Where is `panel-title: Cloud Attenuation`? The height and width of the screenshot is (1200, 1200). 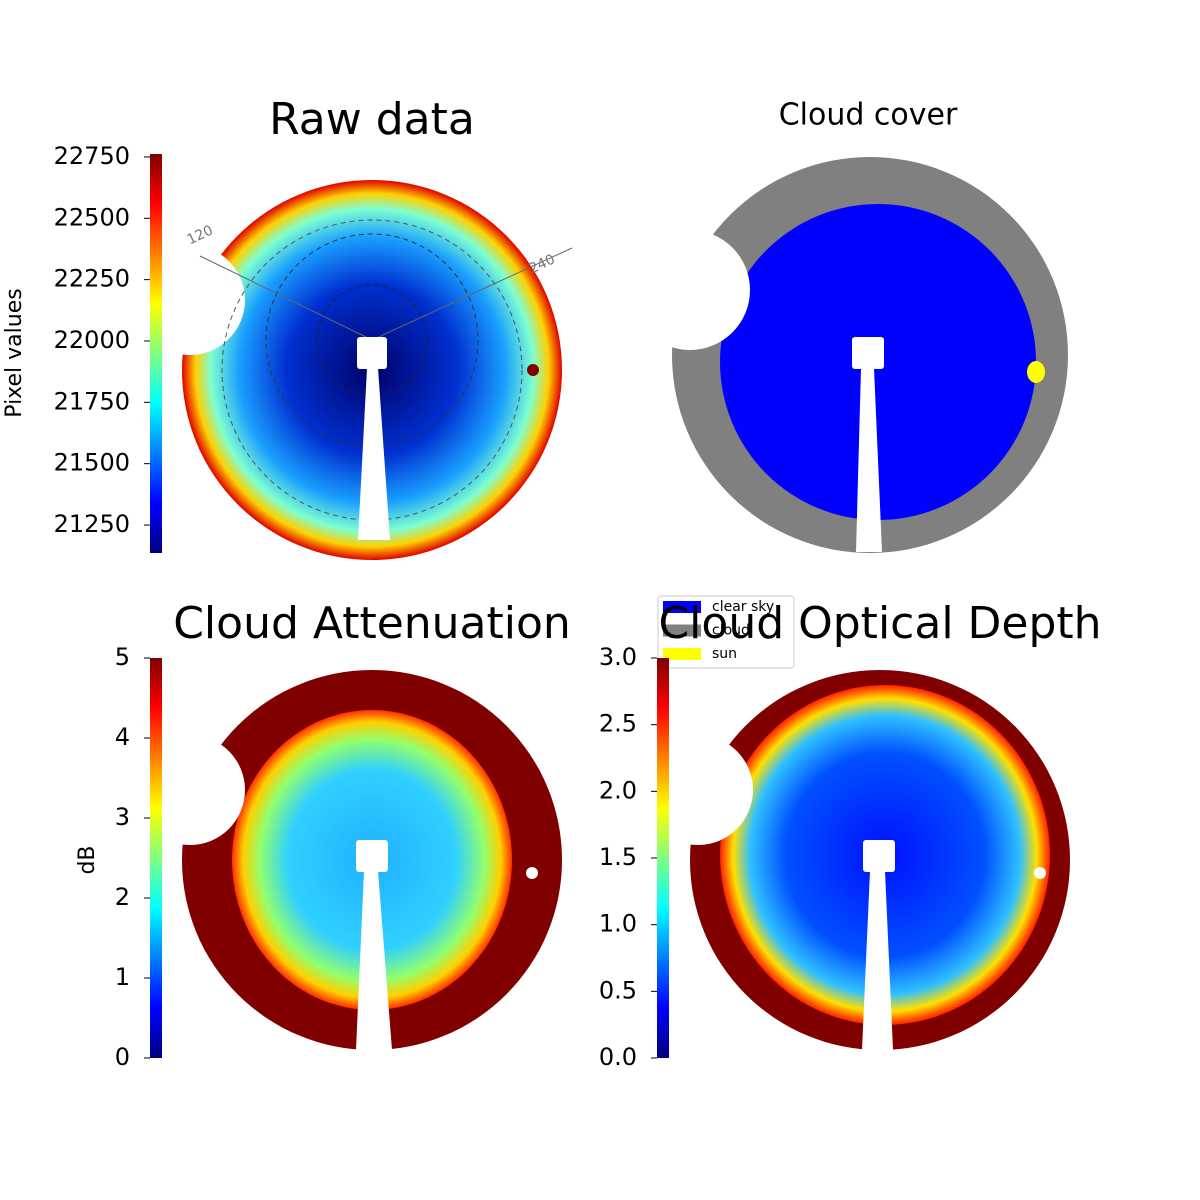 panel-title: Cloud Attenuation is located at coordinates (372, 623).